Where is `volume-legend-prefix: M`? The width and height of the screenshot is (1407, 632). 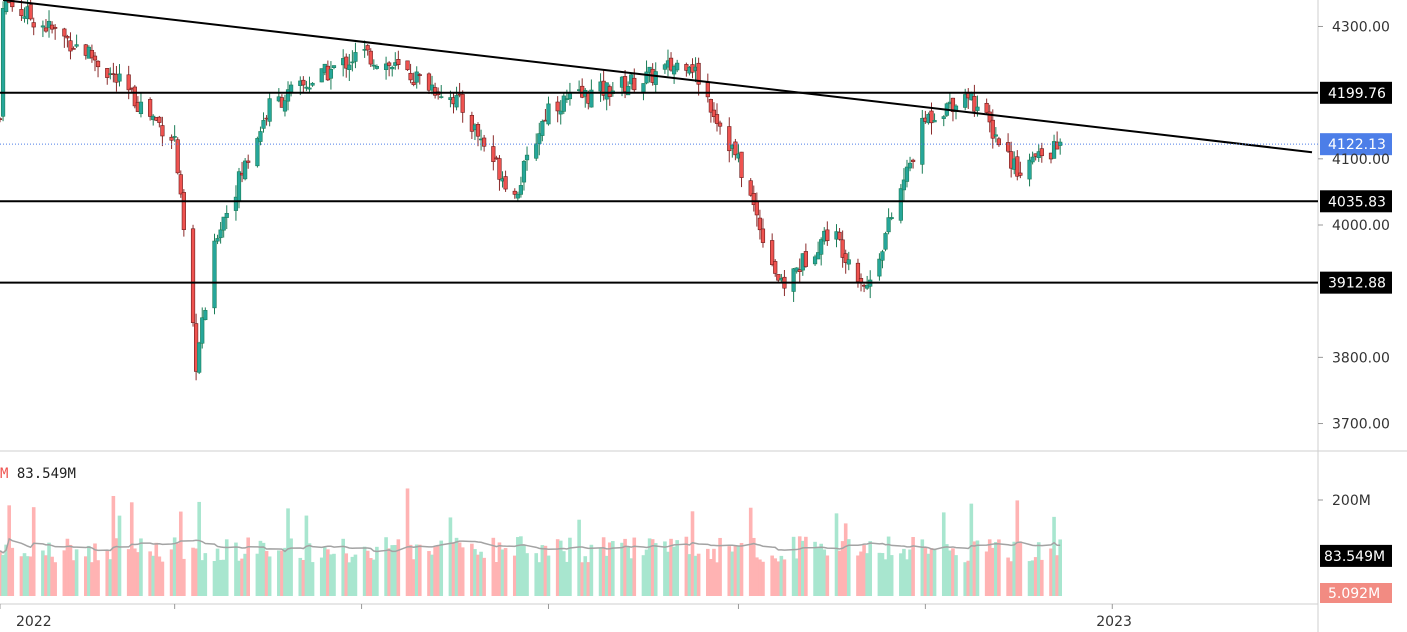 volume-legend-prefix: M is located at coordinates (4, 474).